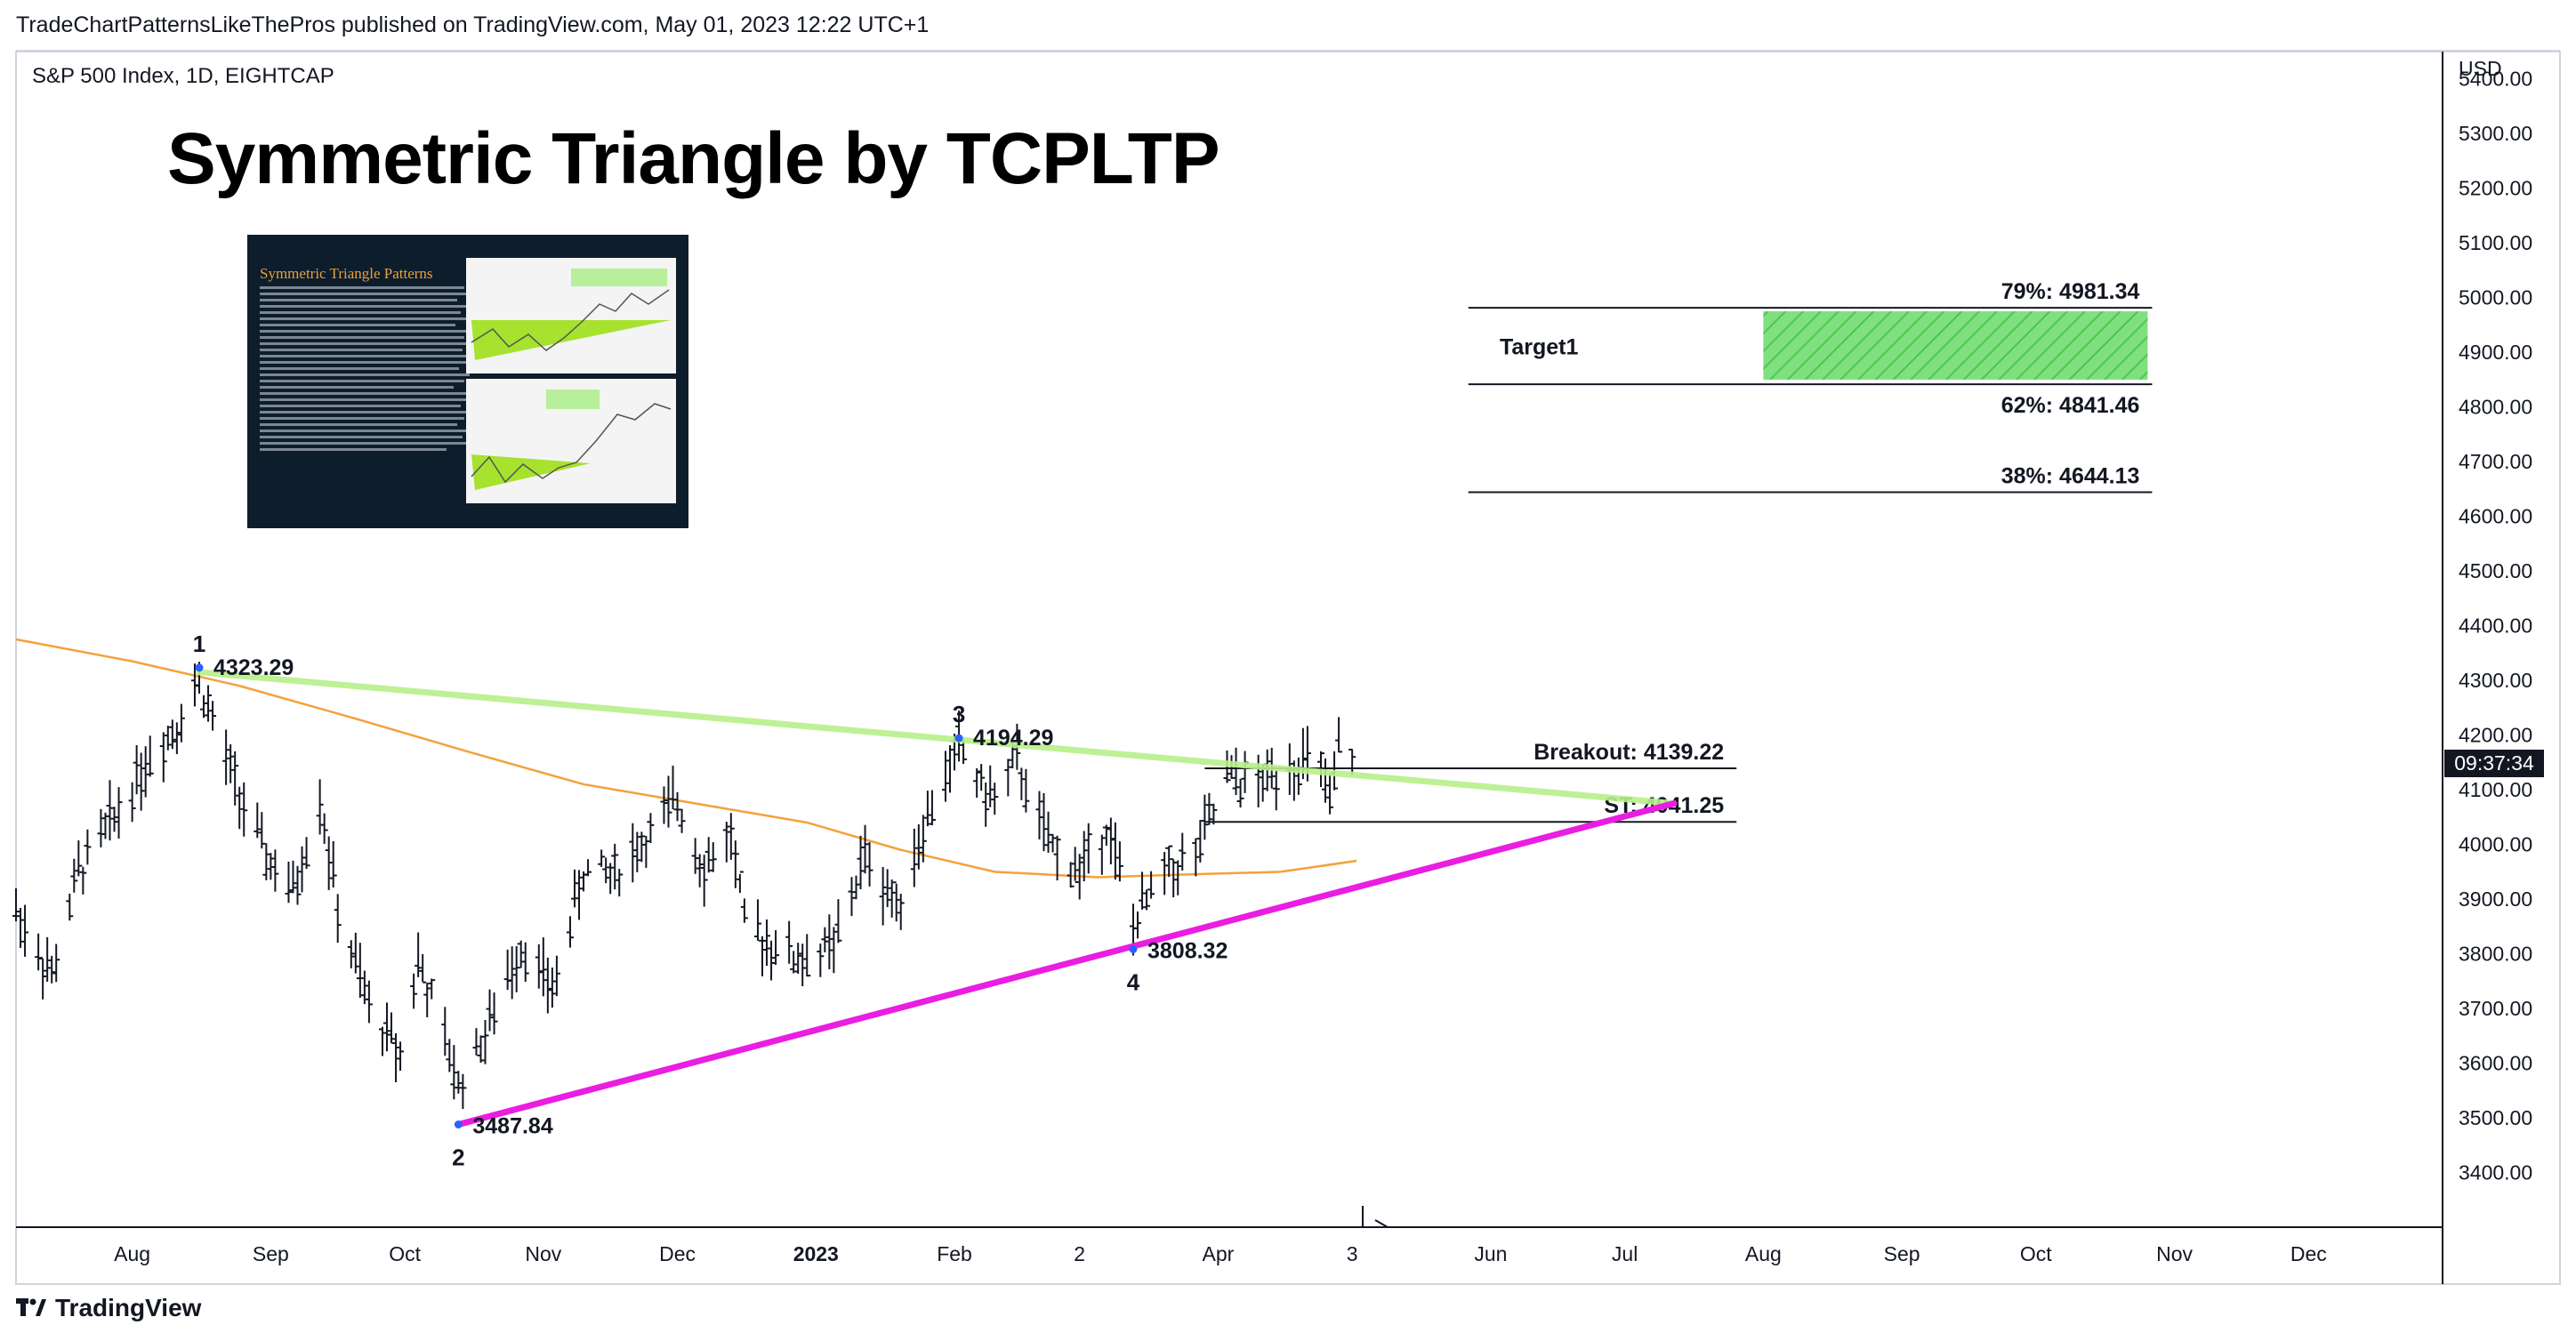 This screenshot has height=1341, width=2576. I want to click on level-label: Breakout: 4139.22, so click(1629, 752).